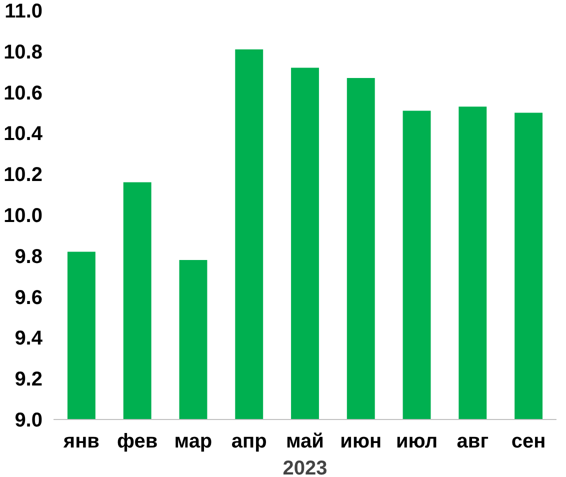  I want to click on y-tick-label: 11.0, so click(23, 11).